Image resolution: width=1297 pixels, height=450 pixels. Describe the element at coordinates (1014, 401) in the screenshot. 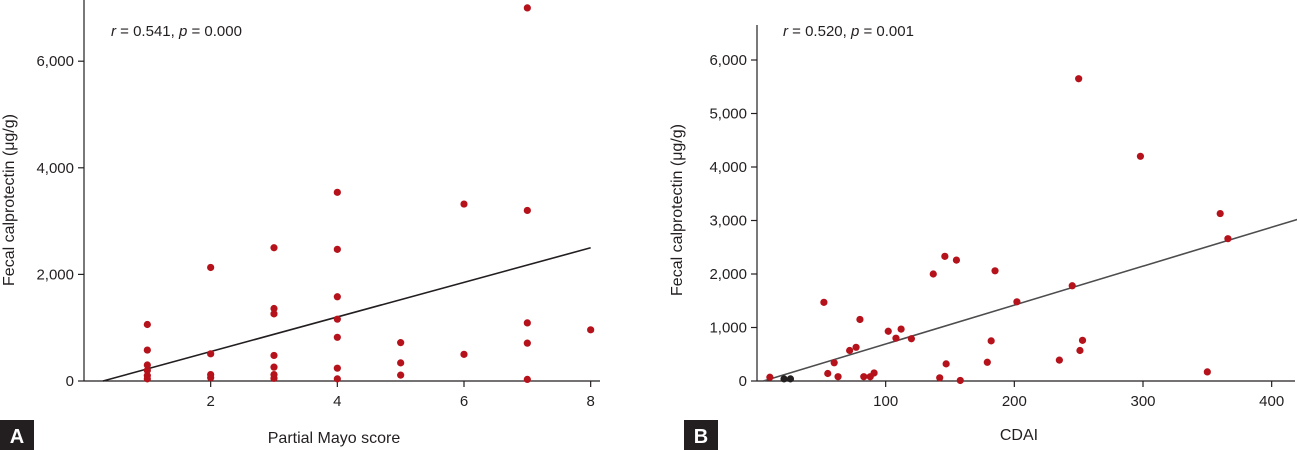

I see `panel-b-x-tick-label: 200` at that location.